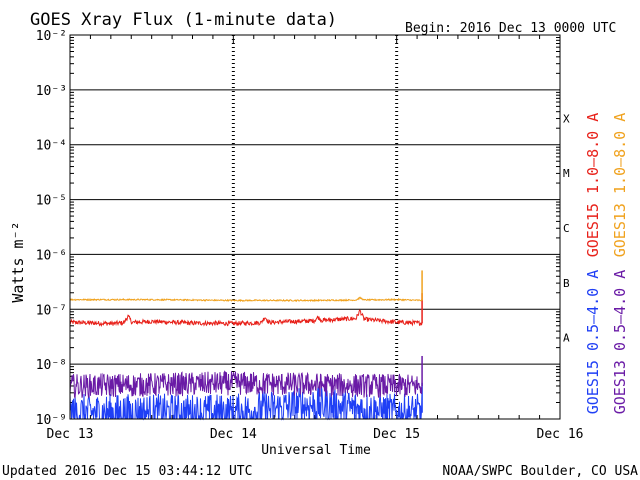  What do you see at coordinates (51, 201) in the screenshot?
I see `y-tick-label: 10⁻⁵` at bounding box center [51, 201].